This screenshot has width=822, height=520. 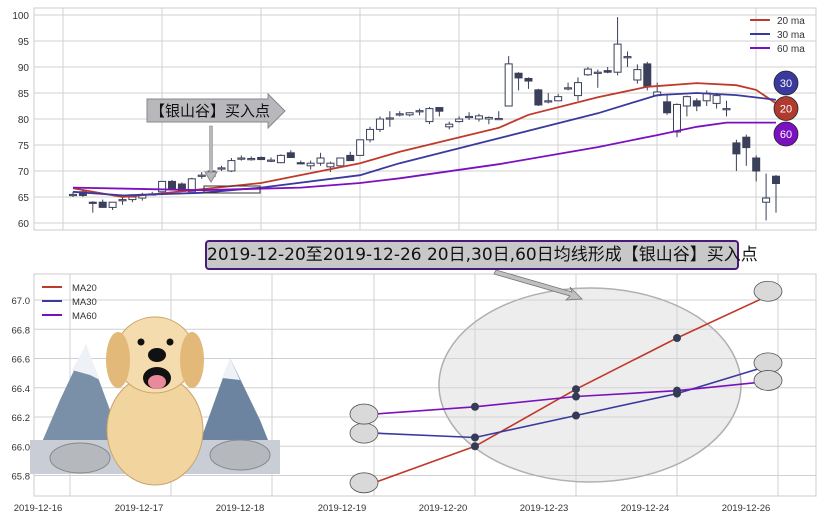 I want to click on ma-badge-label: 20, so click(x=786, y=110).